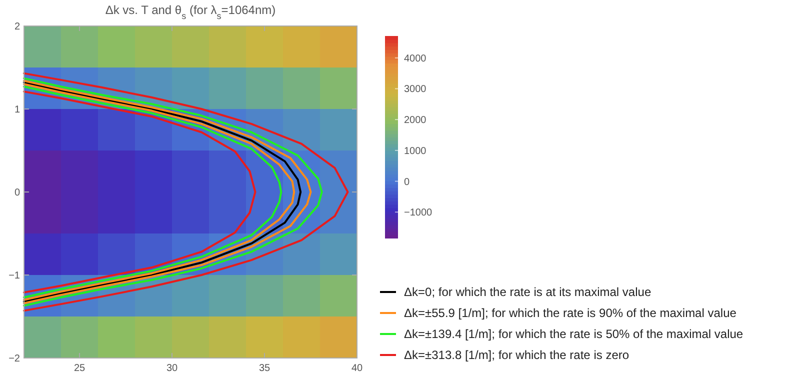 The height and width of the screenshot is (384, 793). I want to click on y-tick-label: 2, so click(17, 27).